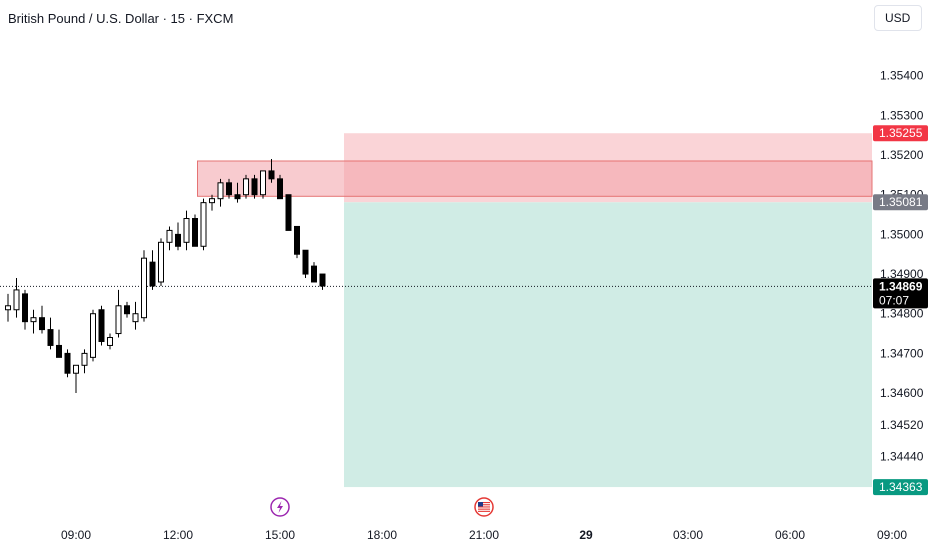  Describe the element at coordinates (902, 274) in the screenshot. I see `price-tick-label: 1.34900` at that location.